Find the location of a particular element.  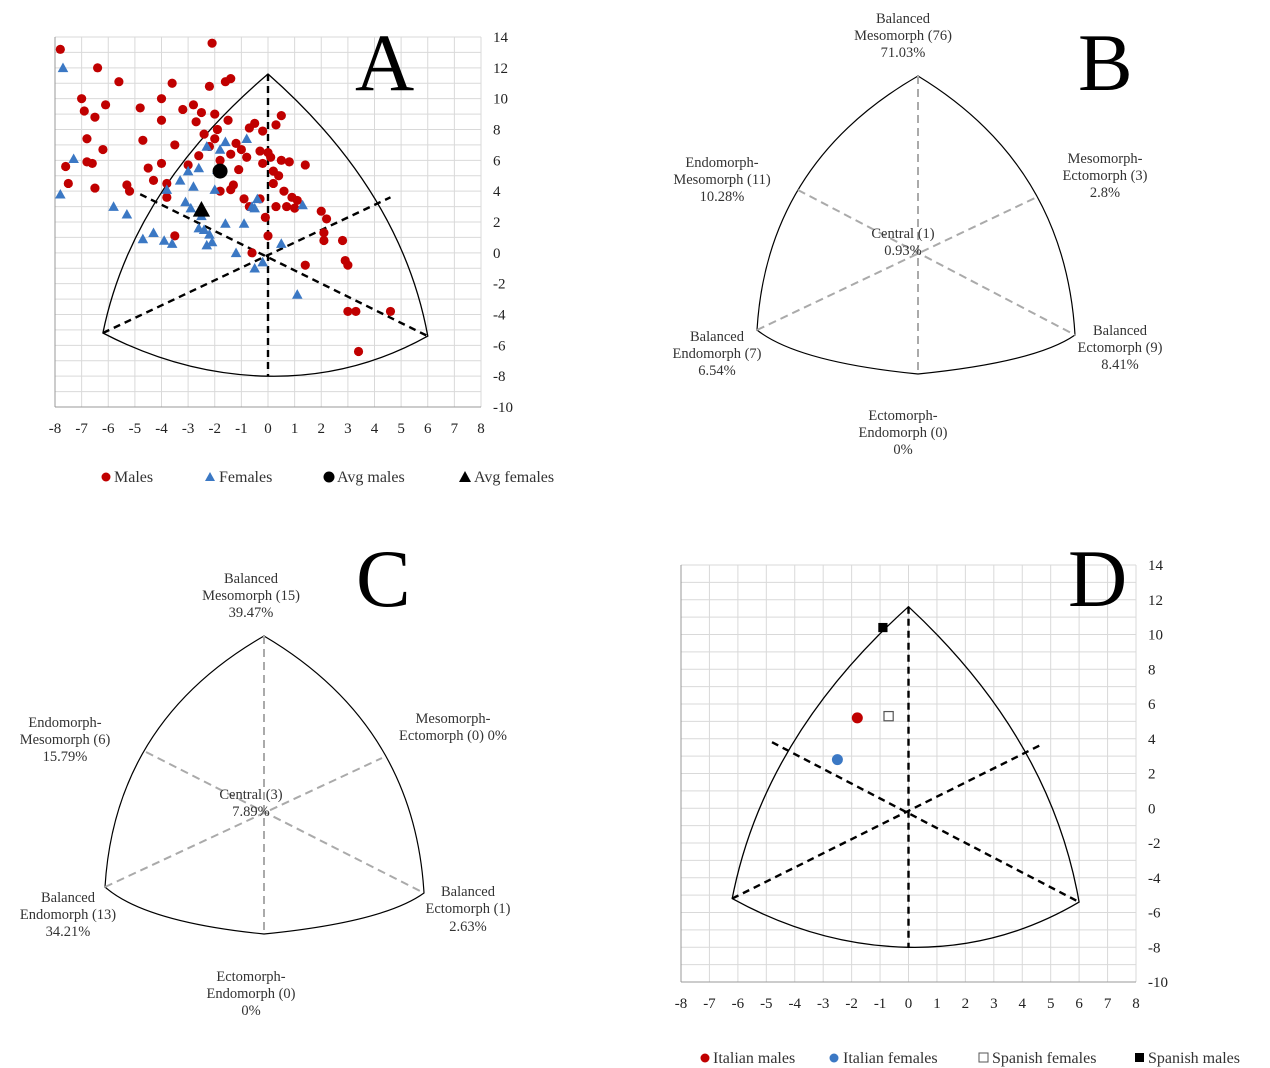

x-tick-label: 3 is located at coordinates (994, 1004).